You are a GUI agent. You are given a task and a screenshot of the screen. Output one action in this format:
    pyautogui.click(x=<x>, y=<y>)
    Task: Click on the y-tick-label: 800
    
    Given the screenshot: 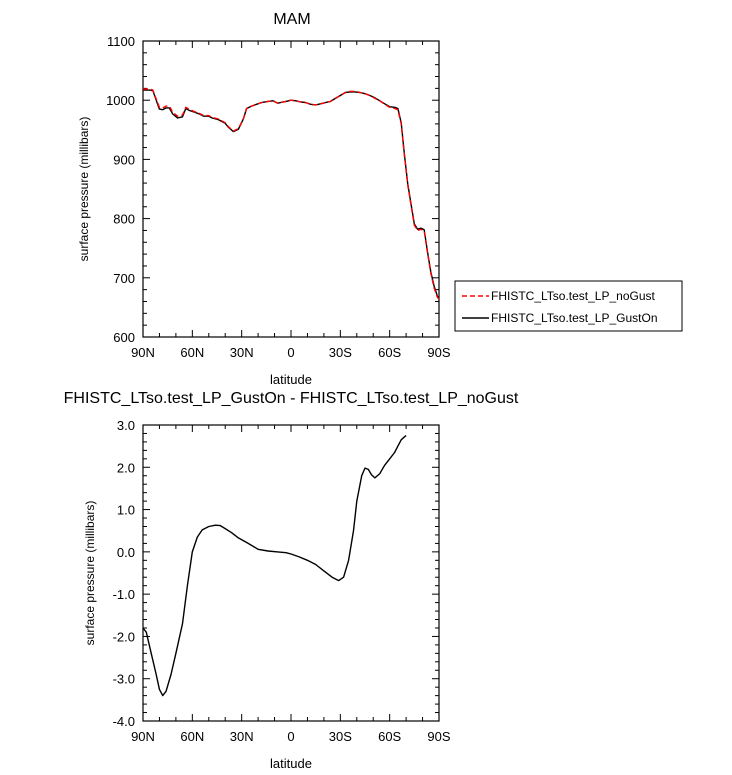 What is the action you would take?
    pyautogui.click(x=124, y=219)
    